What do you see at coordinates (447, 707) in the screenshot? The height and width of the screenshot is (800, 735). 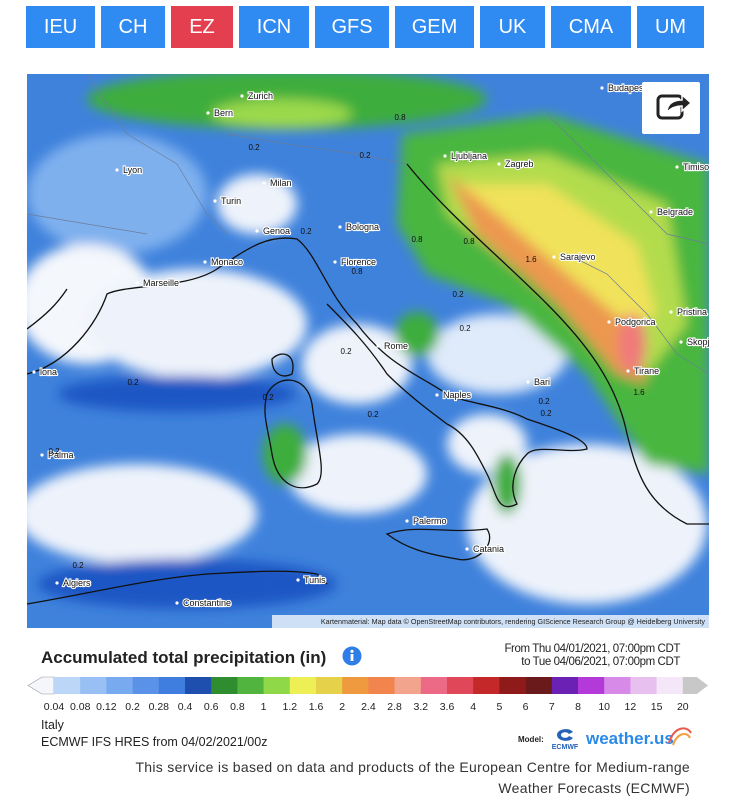 I see `scale-label: 3.6` at bounding box center [447, 707].